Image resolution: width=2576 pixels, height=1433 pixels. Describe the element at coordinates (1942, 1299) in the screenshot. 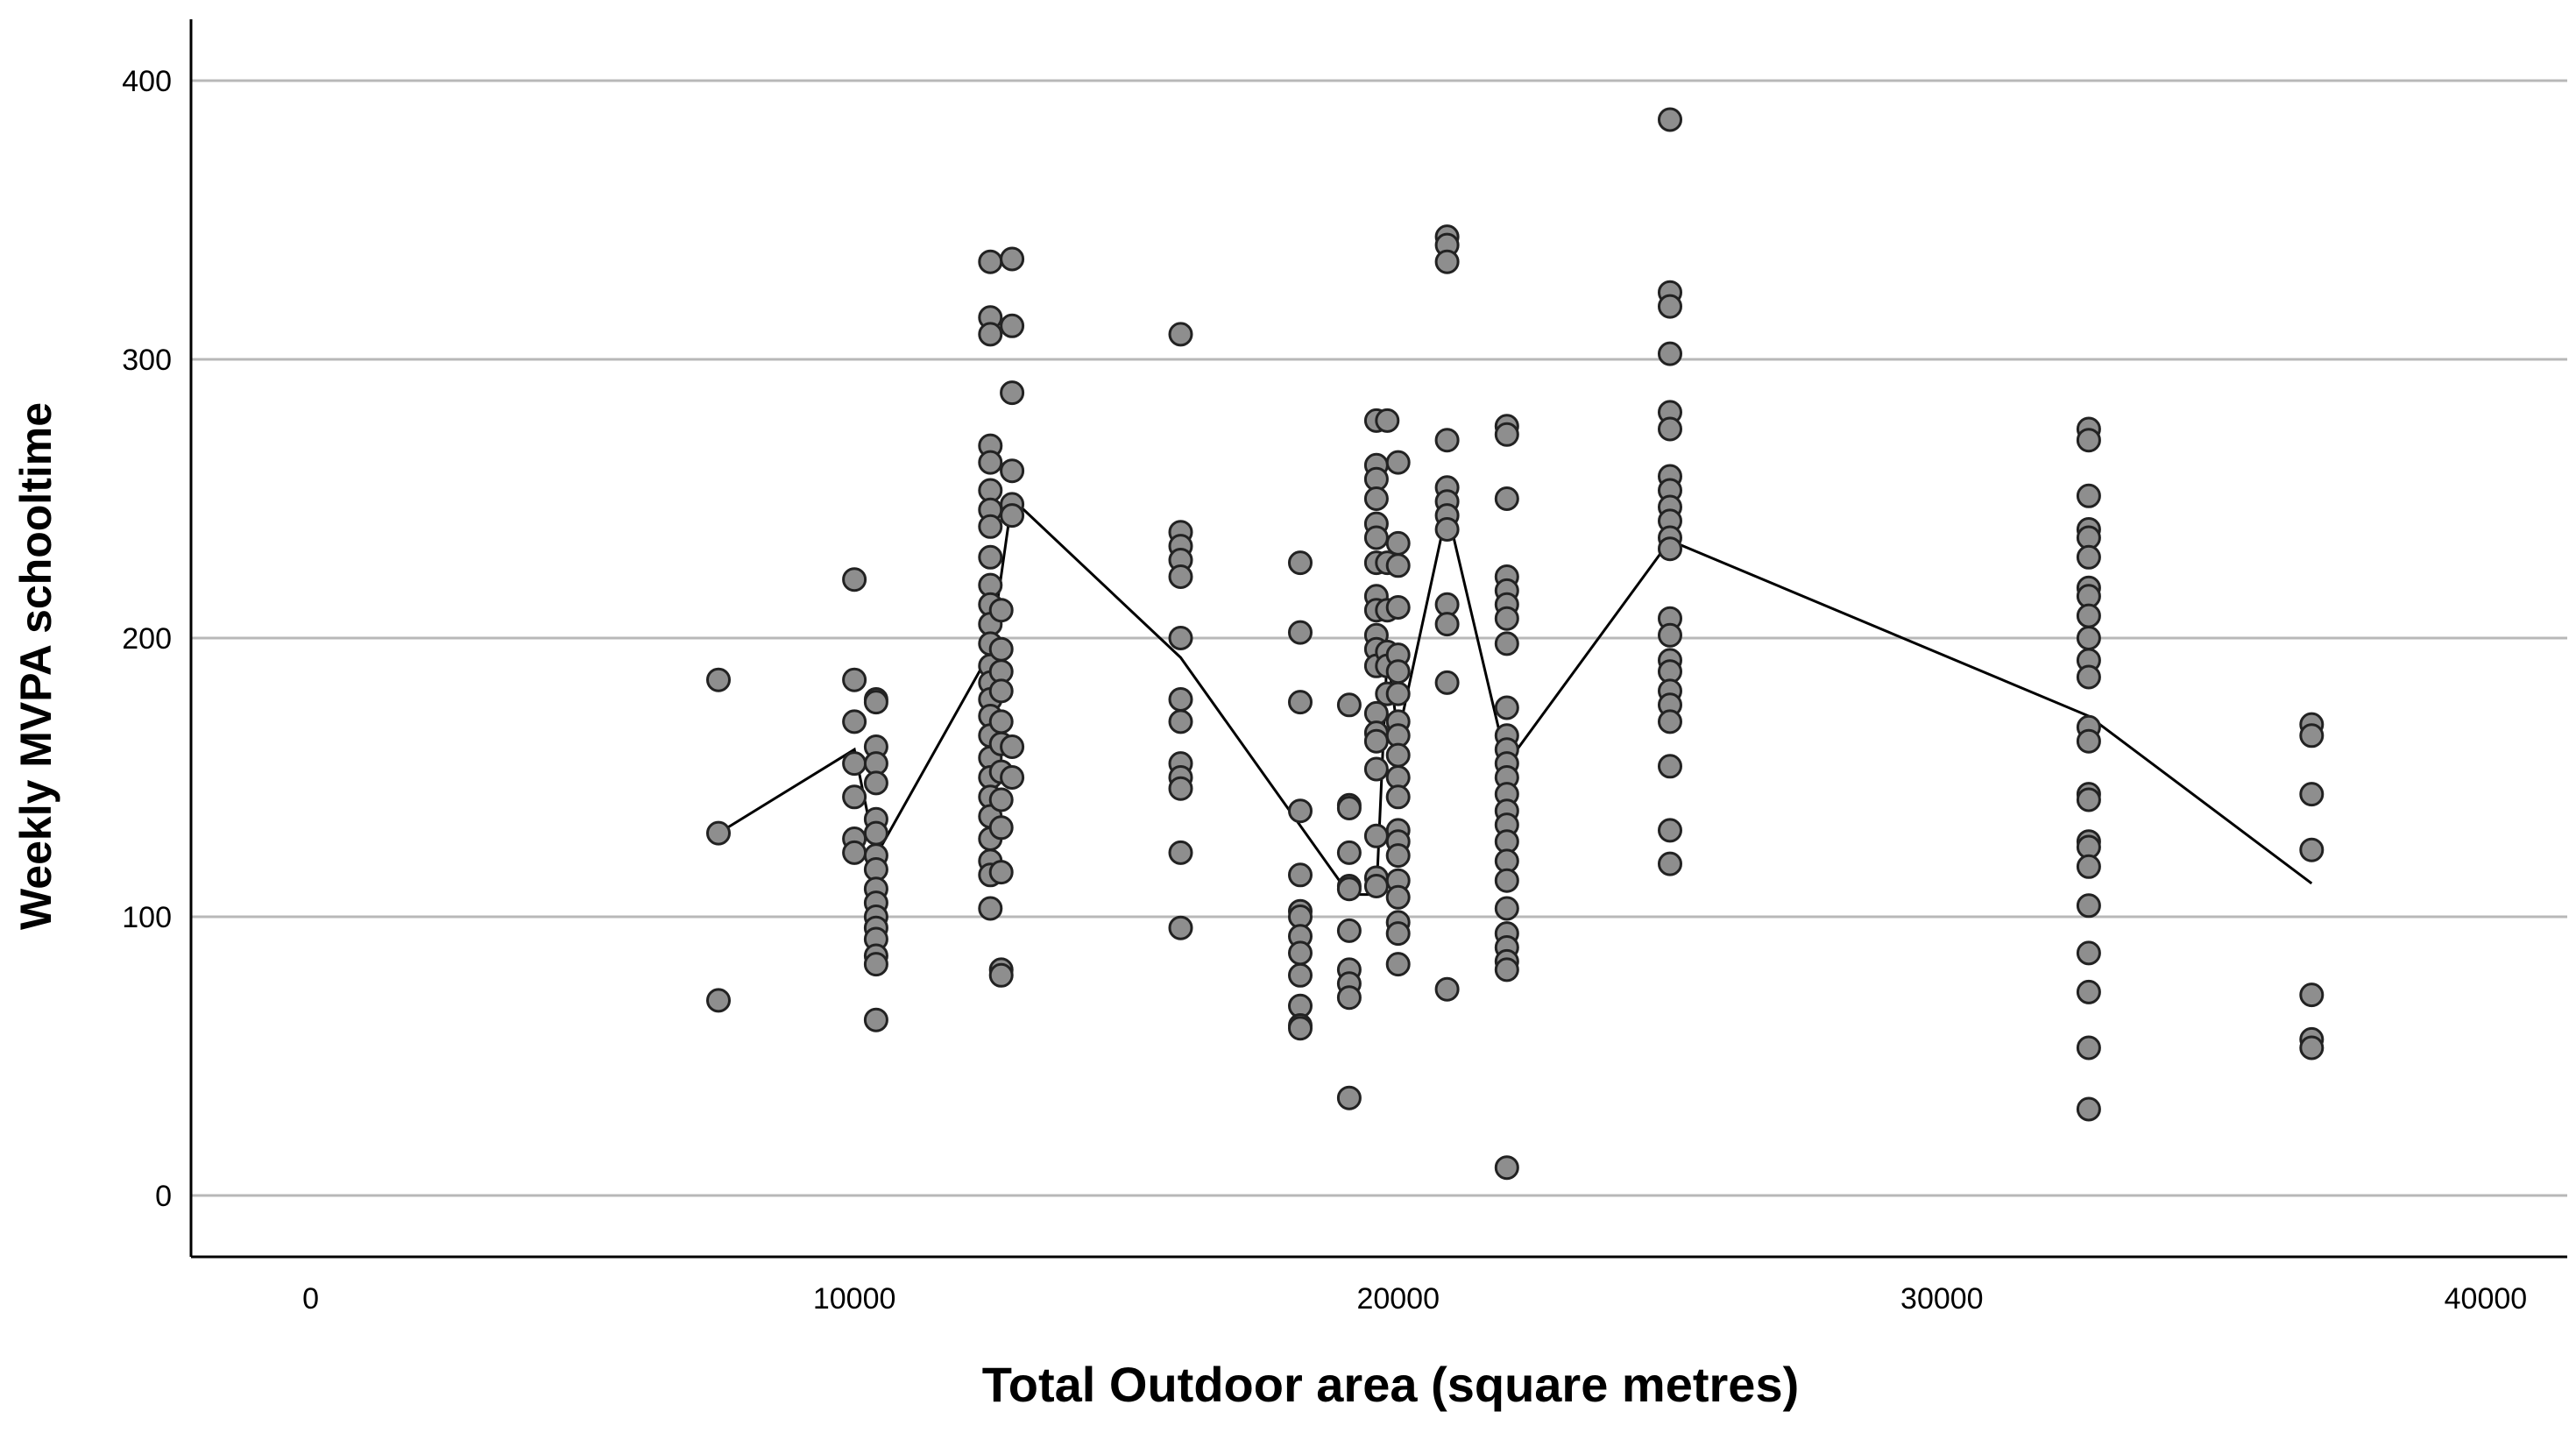

I see `x-tick-label: 30000` at that location.